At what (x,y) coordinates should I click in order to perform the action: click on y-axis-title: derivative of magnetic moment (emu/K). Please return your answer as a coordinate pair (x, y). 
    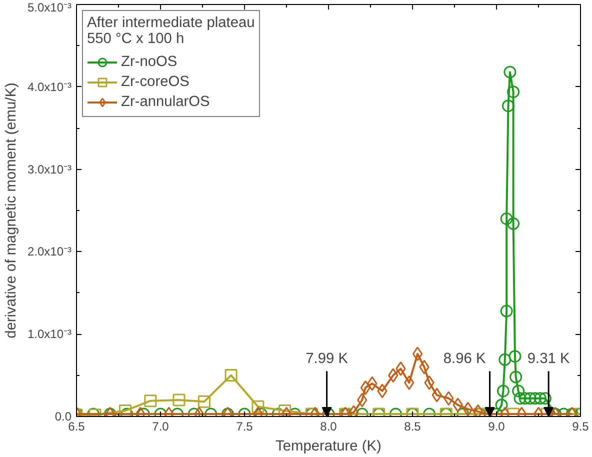
    Looking at the image, I should click on (11, 210).